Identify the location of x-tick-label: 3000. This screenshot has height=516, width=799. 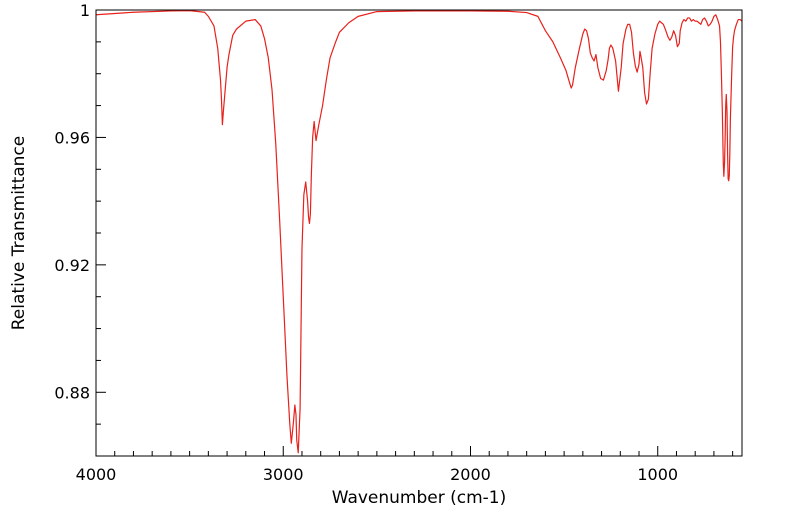
(283, 474).